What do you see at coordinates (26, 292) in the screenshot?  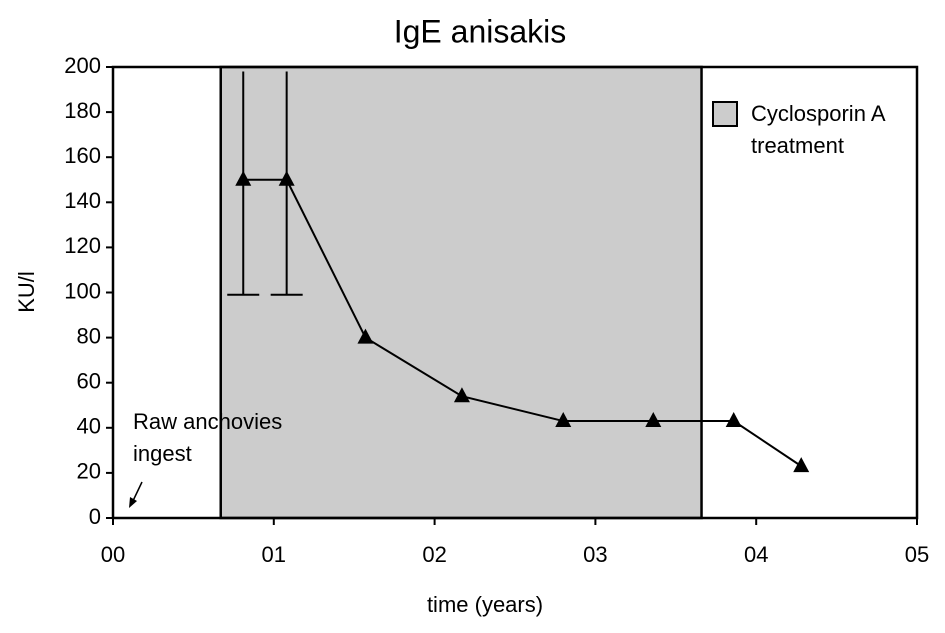 I see `y-axis-label: KU/l` at bounding box center [26, 292].